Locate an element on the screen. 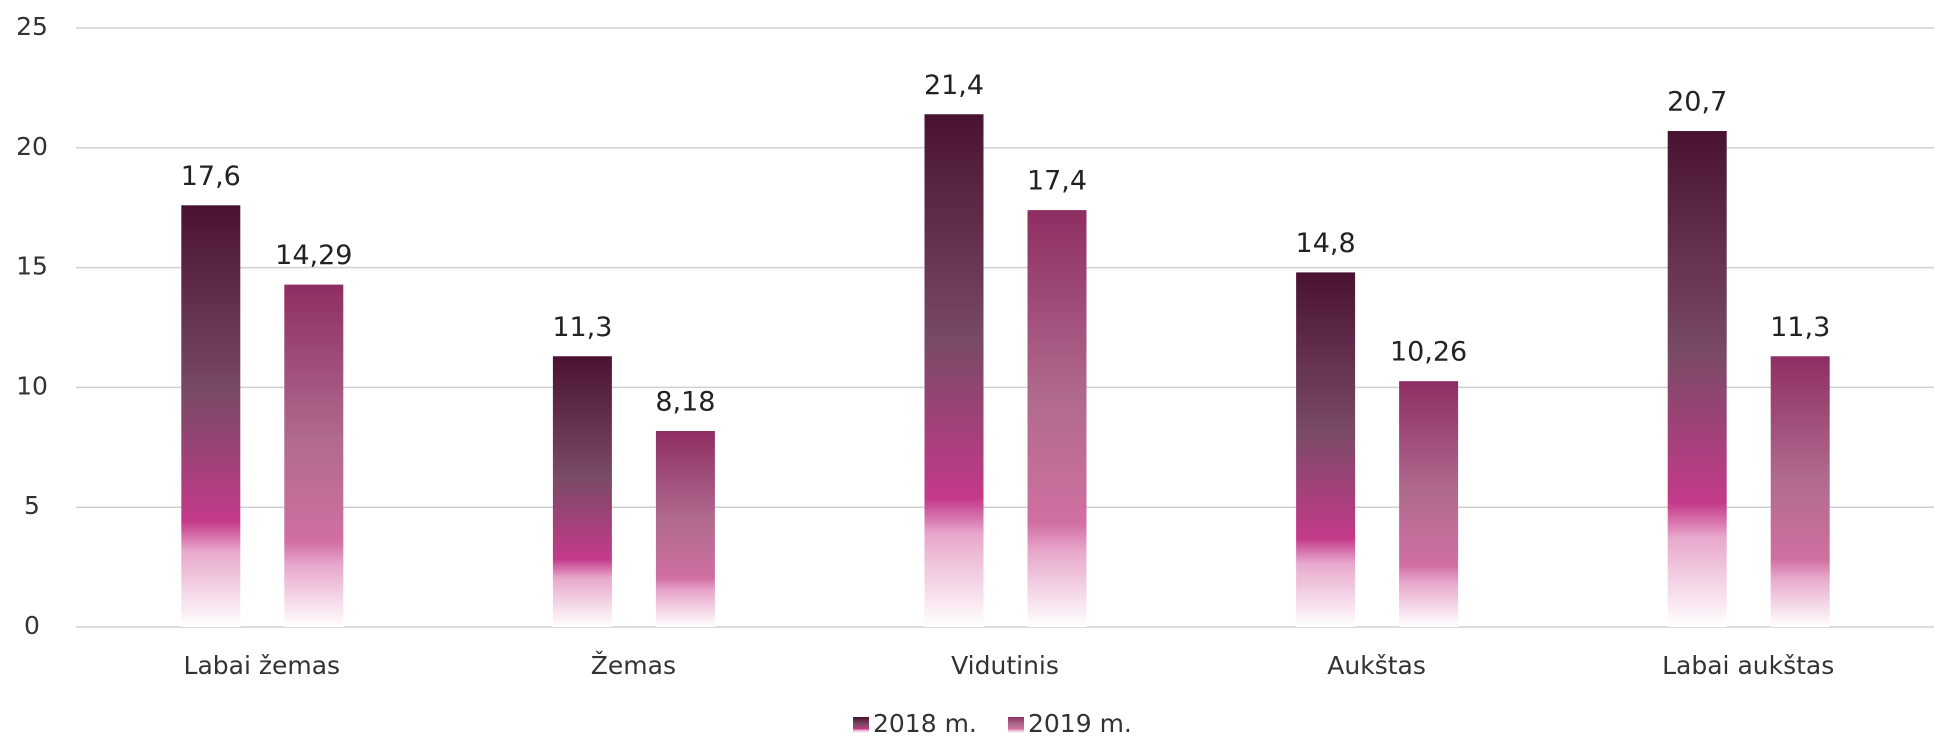 The width and height of the screenshot is (1934, 739). legend-label: 2019 m. is located at coordinates (1080, 723).